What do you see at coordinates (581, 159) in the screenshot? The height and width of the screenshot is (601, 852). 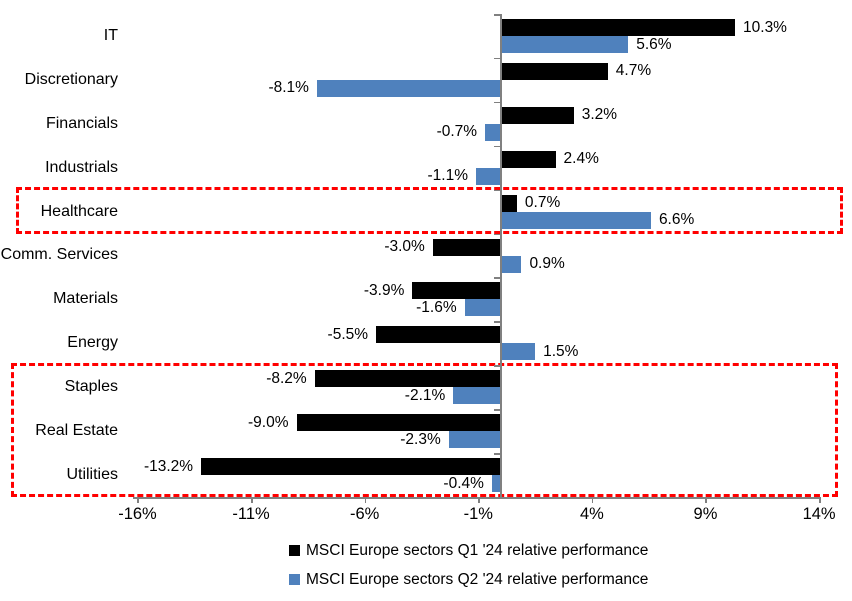 I see `value-label: 2.4%` at bounding box center [581, 159].